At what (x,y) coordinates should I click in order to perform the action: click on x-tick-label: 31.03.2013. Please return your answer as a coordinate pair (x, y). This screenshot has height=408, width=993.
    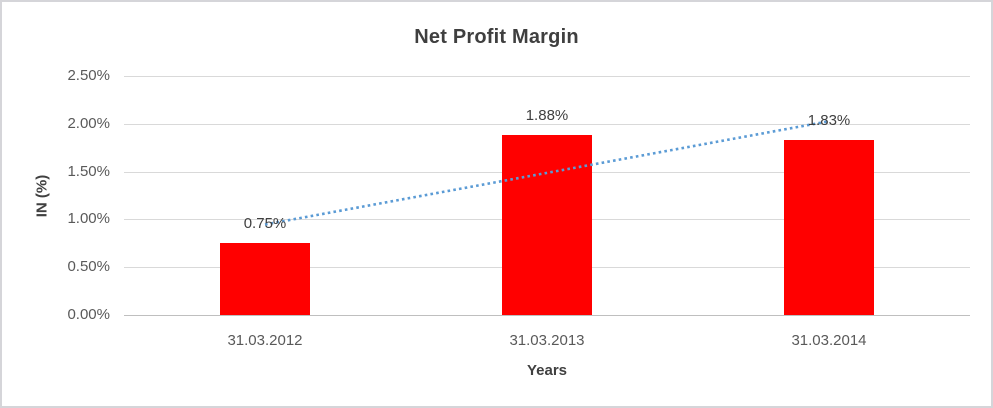
    Looking at the image, I should click on (547, 340).